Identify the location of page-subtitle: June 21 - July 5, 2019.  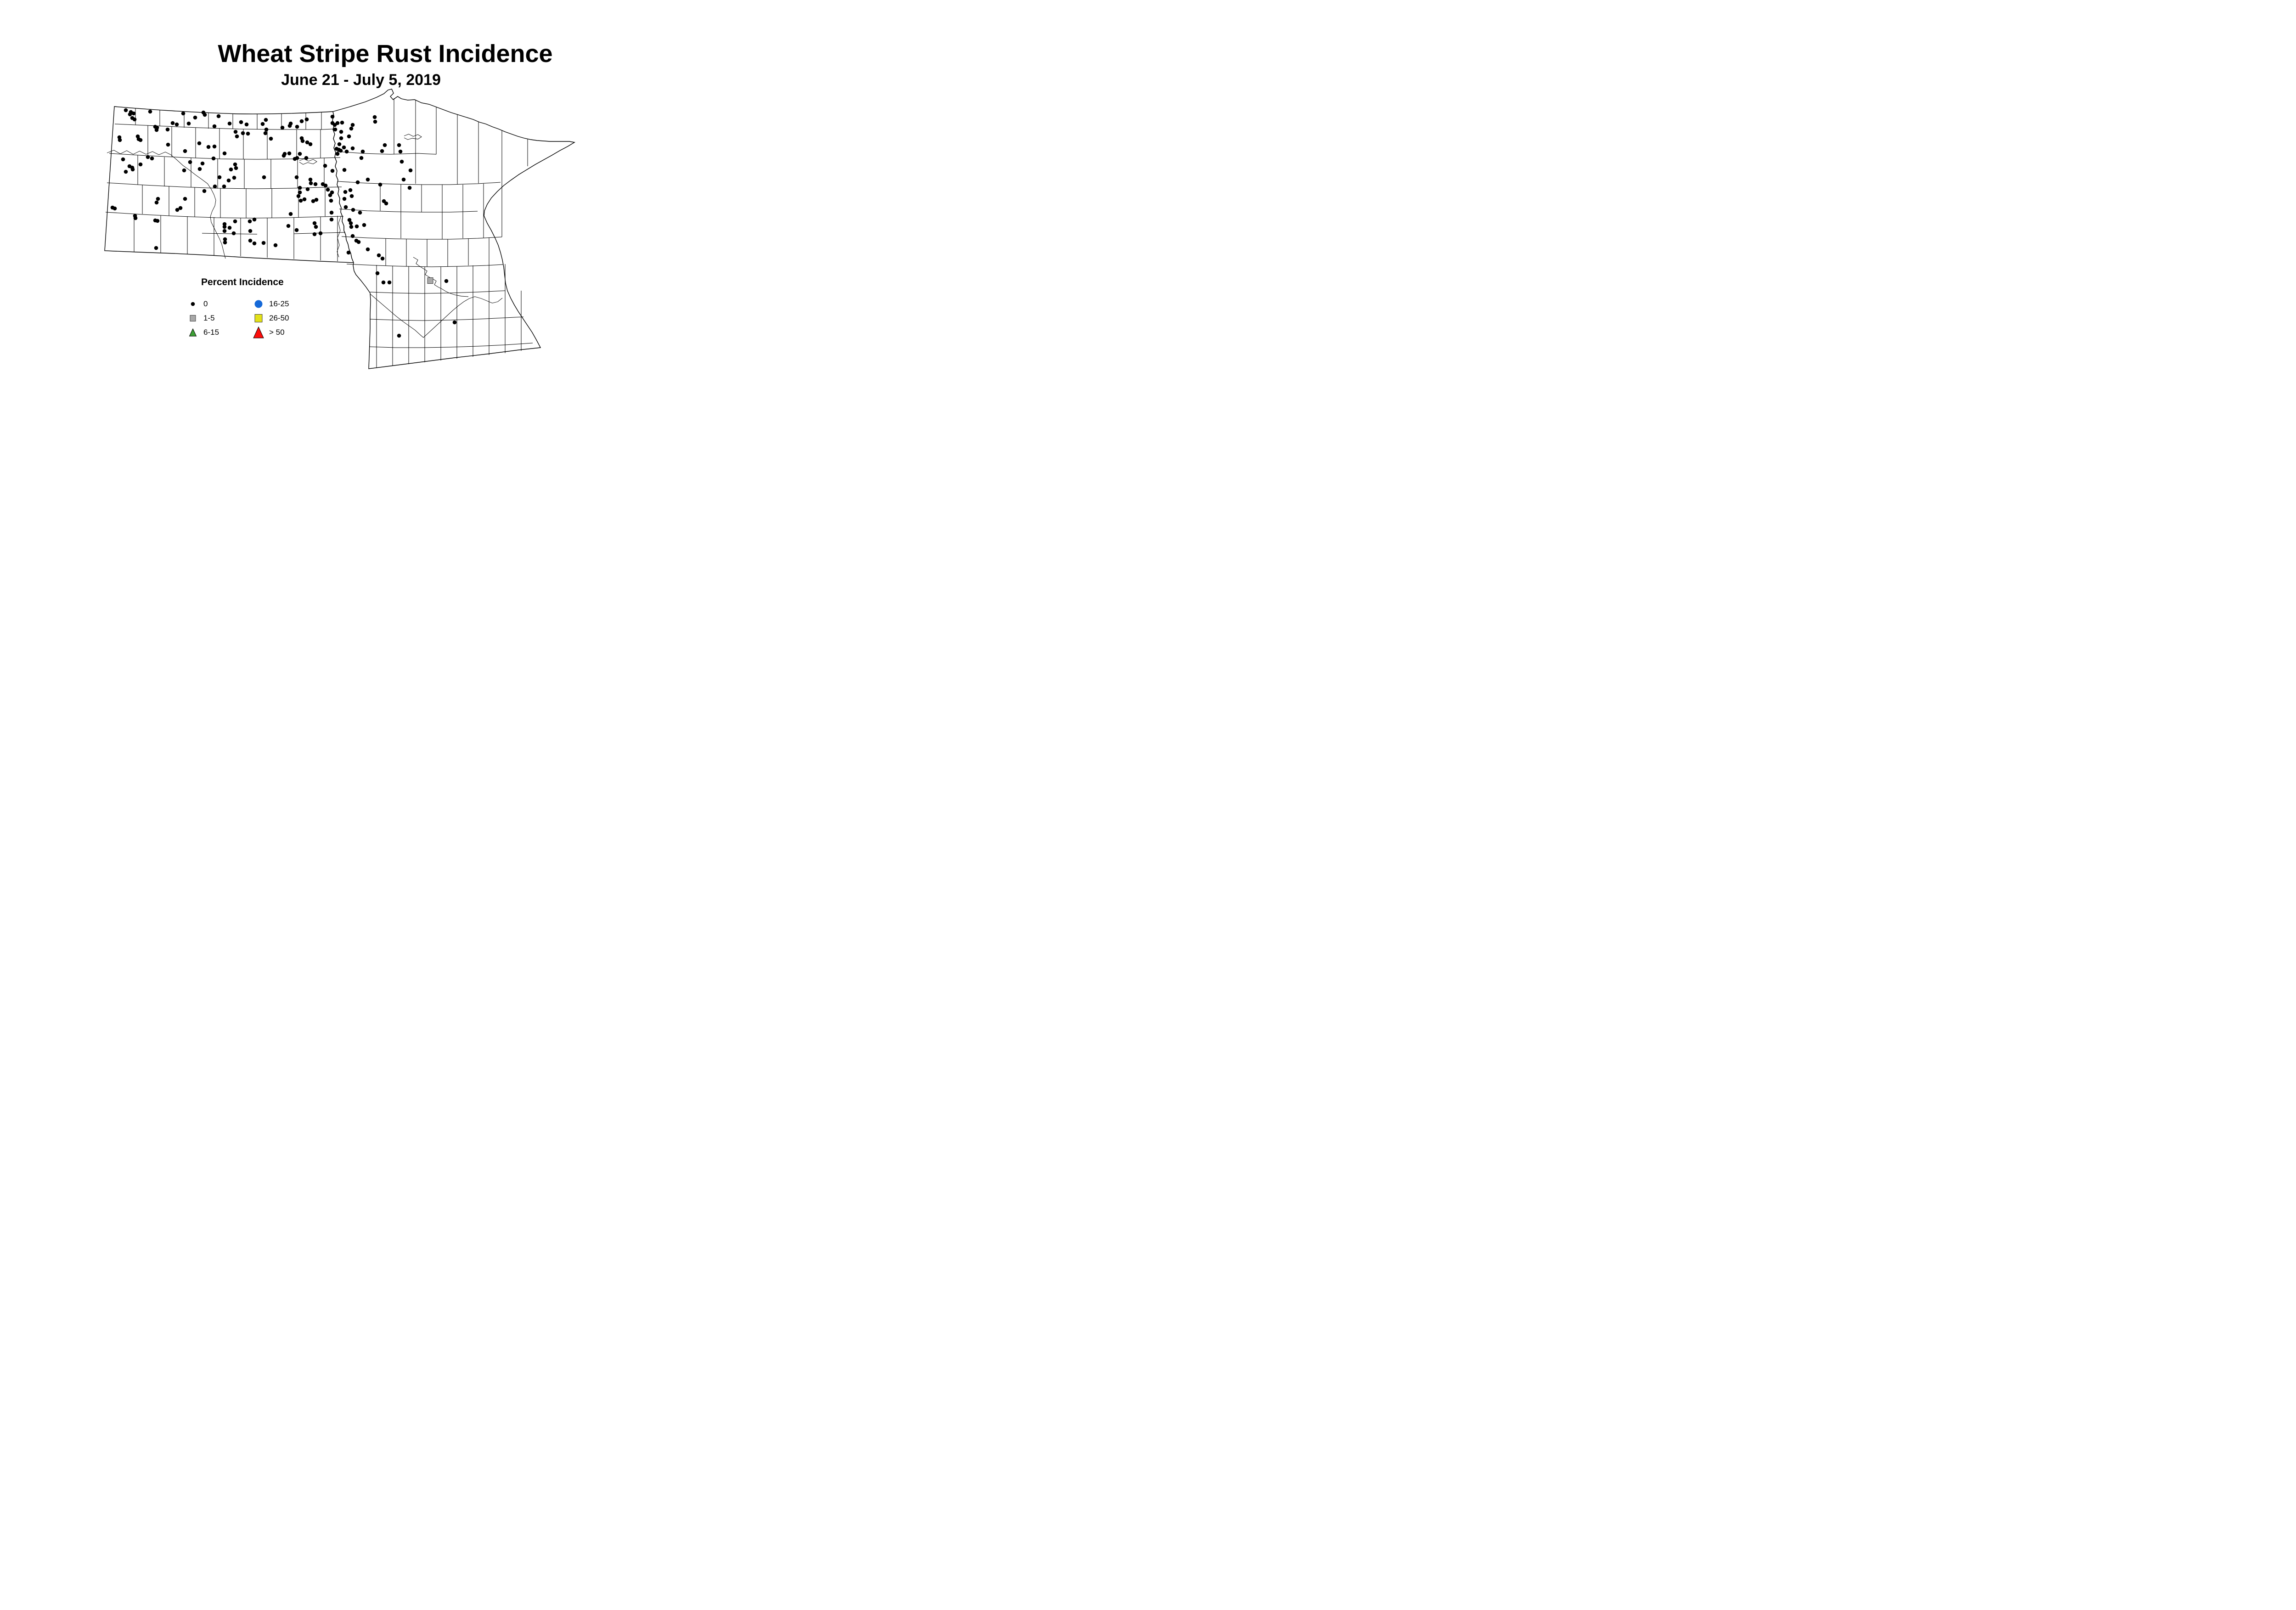
(361, 80).